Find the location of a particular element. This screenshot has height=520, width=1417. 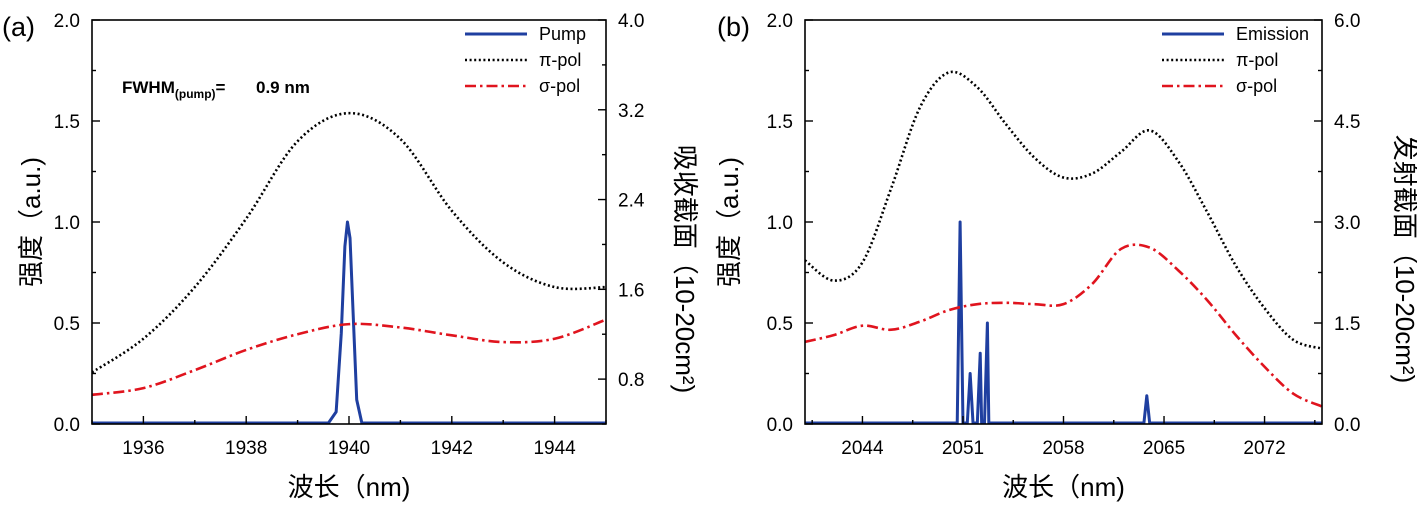

y2-axis-title: 发射截面（10-20cm²) is located at coordinates (1403, 259).